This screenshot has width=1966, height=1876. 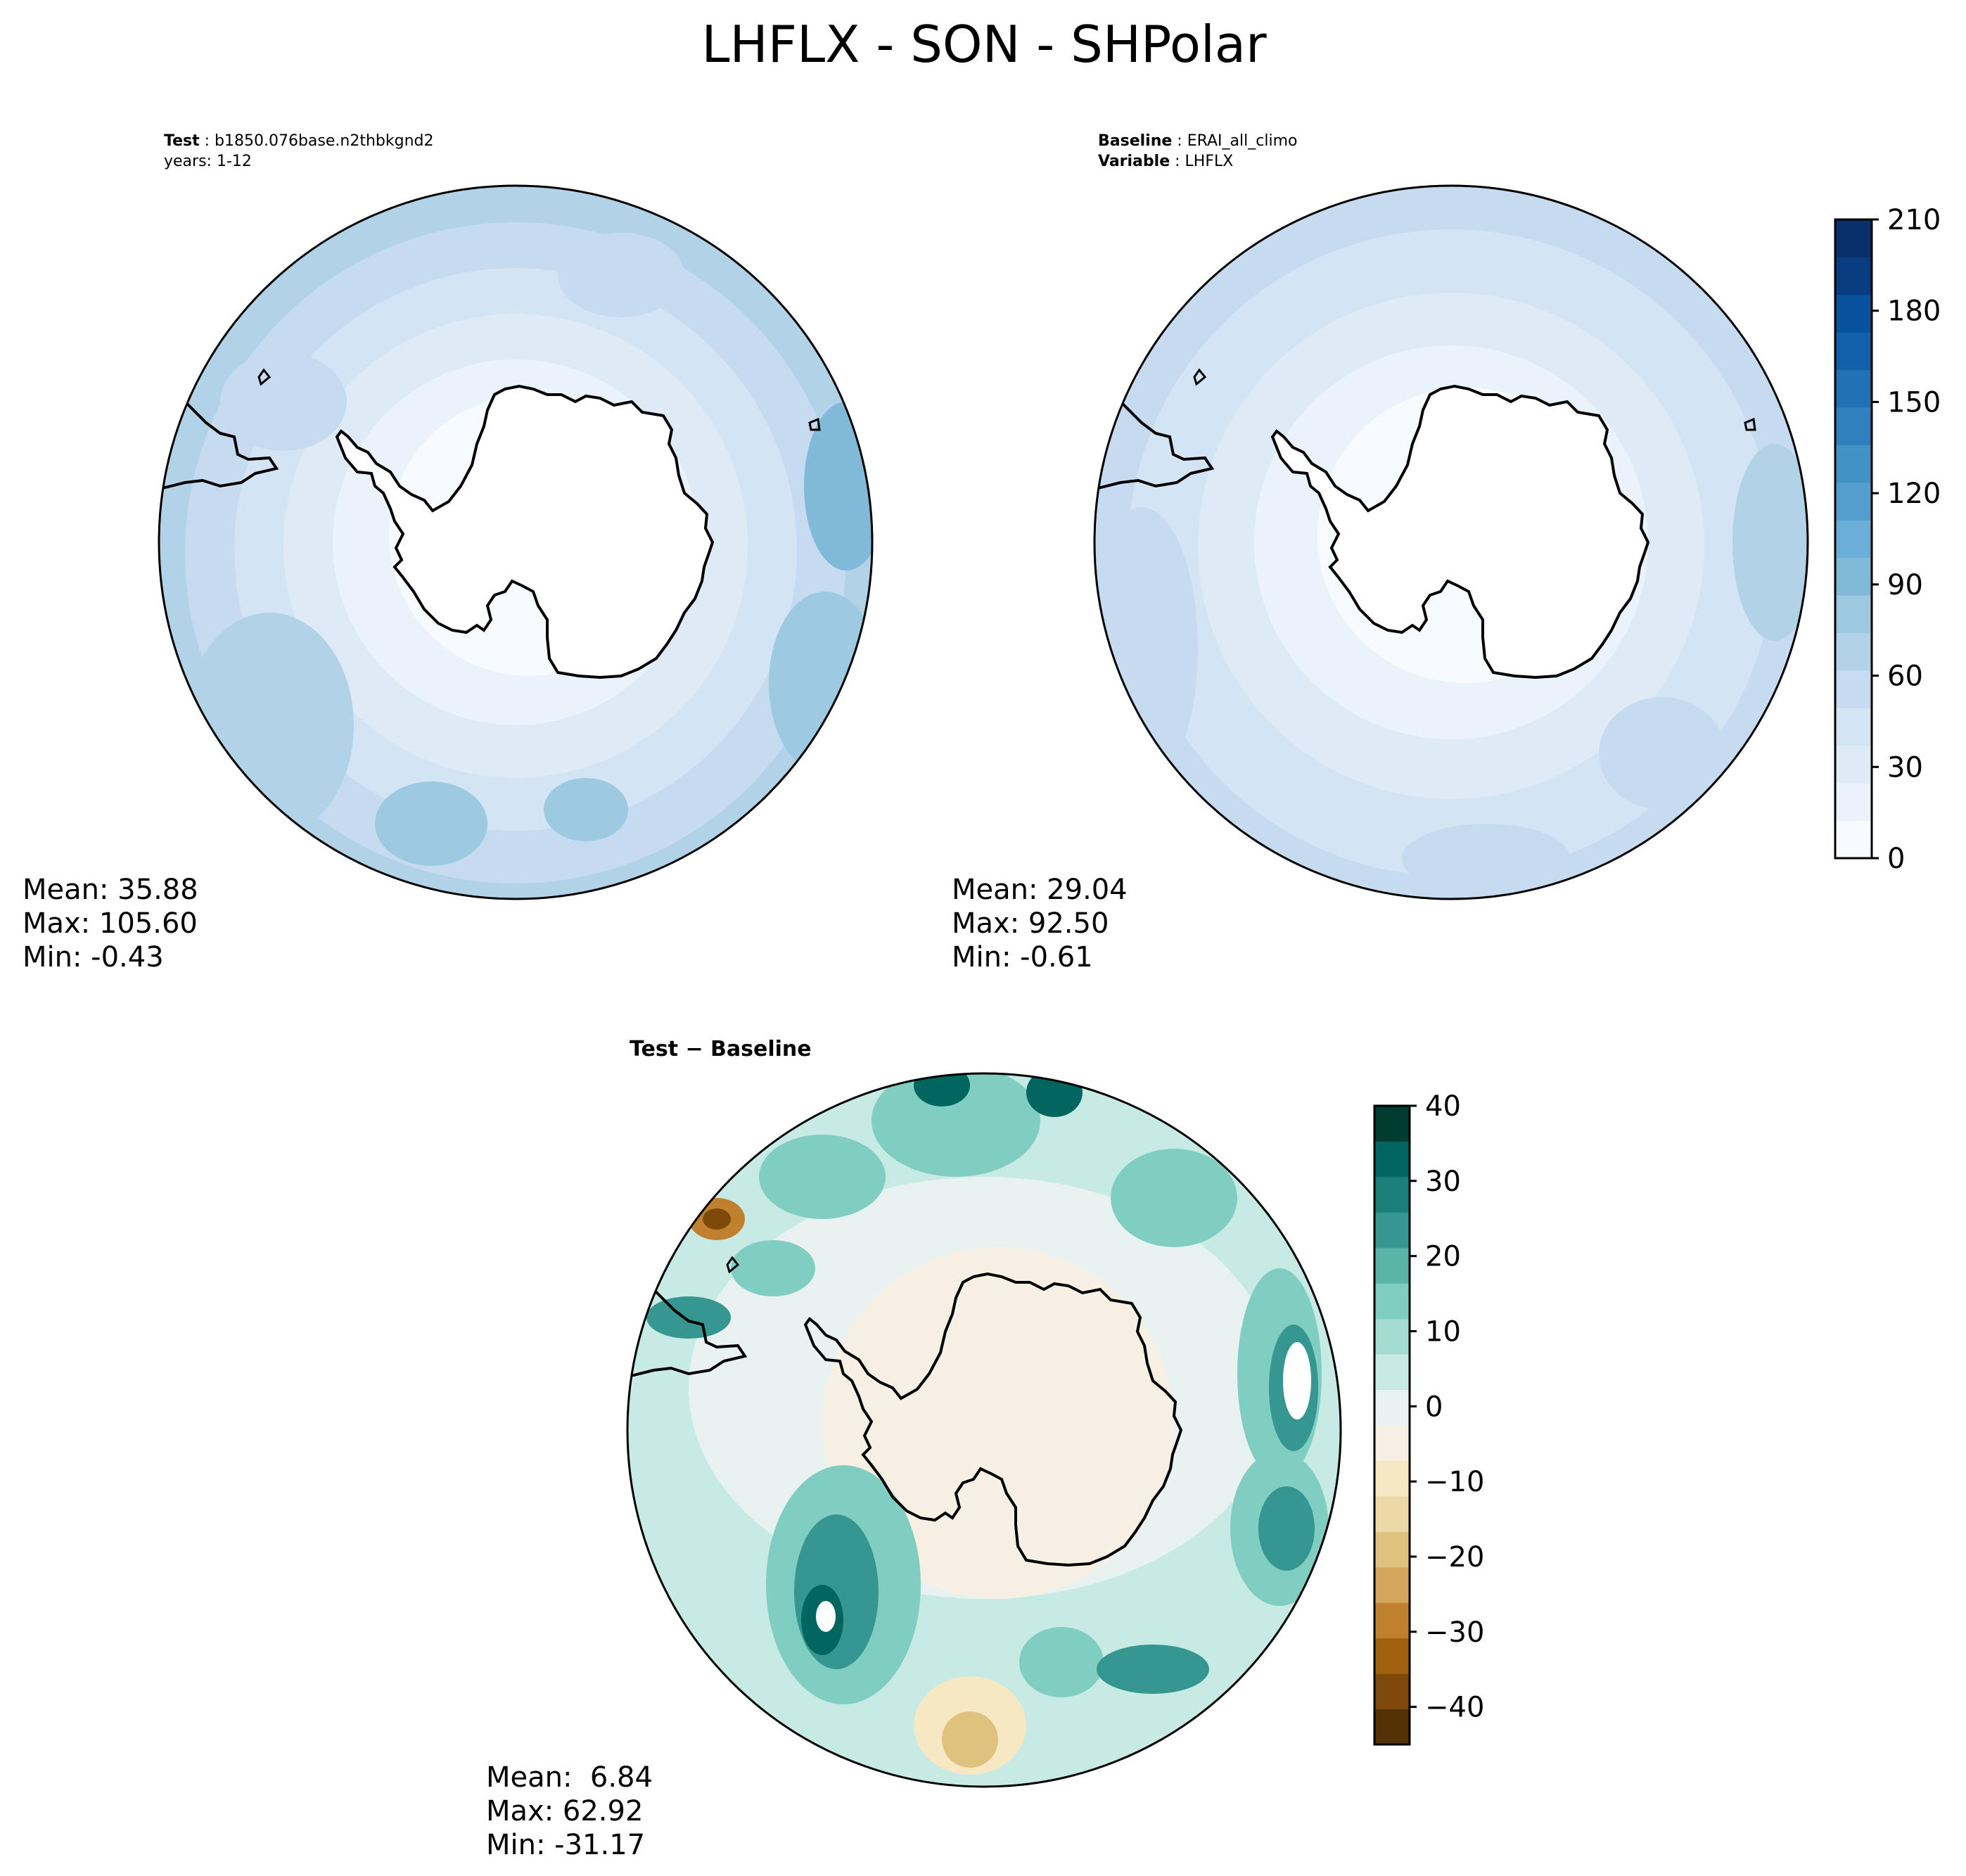 What do you see at coordinates (1434, 1407) in the screenshot?
I see `colorbar-diff-tick-label: 0` at bounding box center [1434, 1407].